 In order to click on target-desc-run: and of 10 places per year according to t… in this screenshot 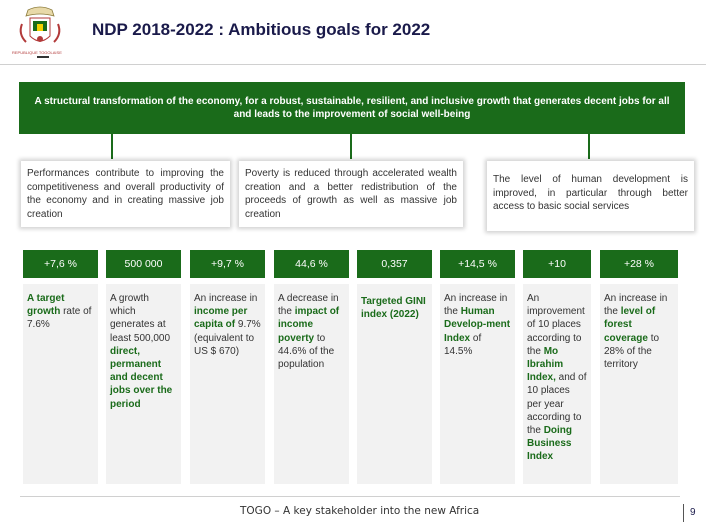, I will do `click(557, 404)`.